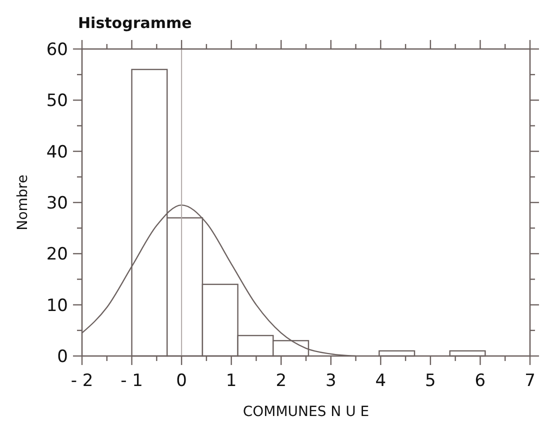 The width and height of the screenshot is (551, 425). Describe the element at coordinates (62, 357) in the screenshot. I see `y-tick-label: 0` at that location.